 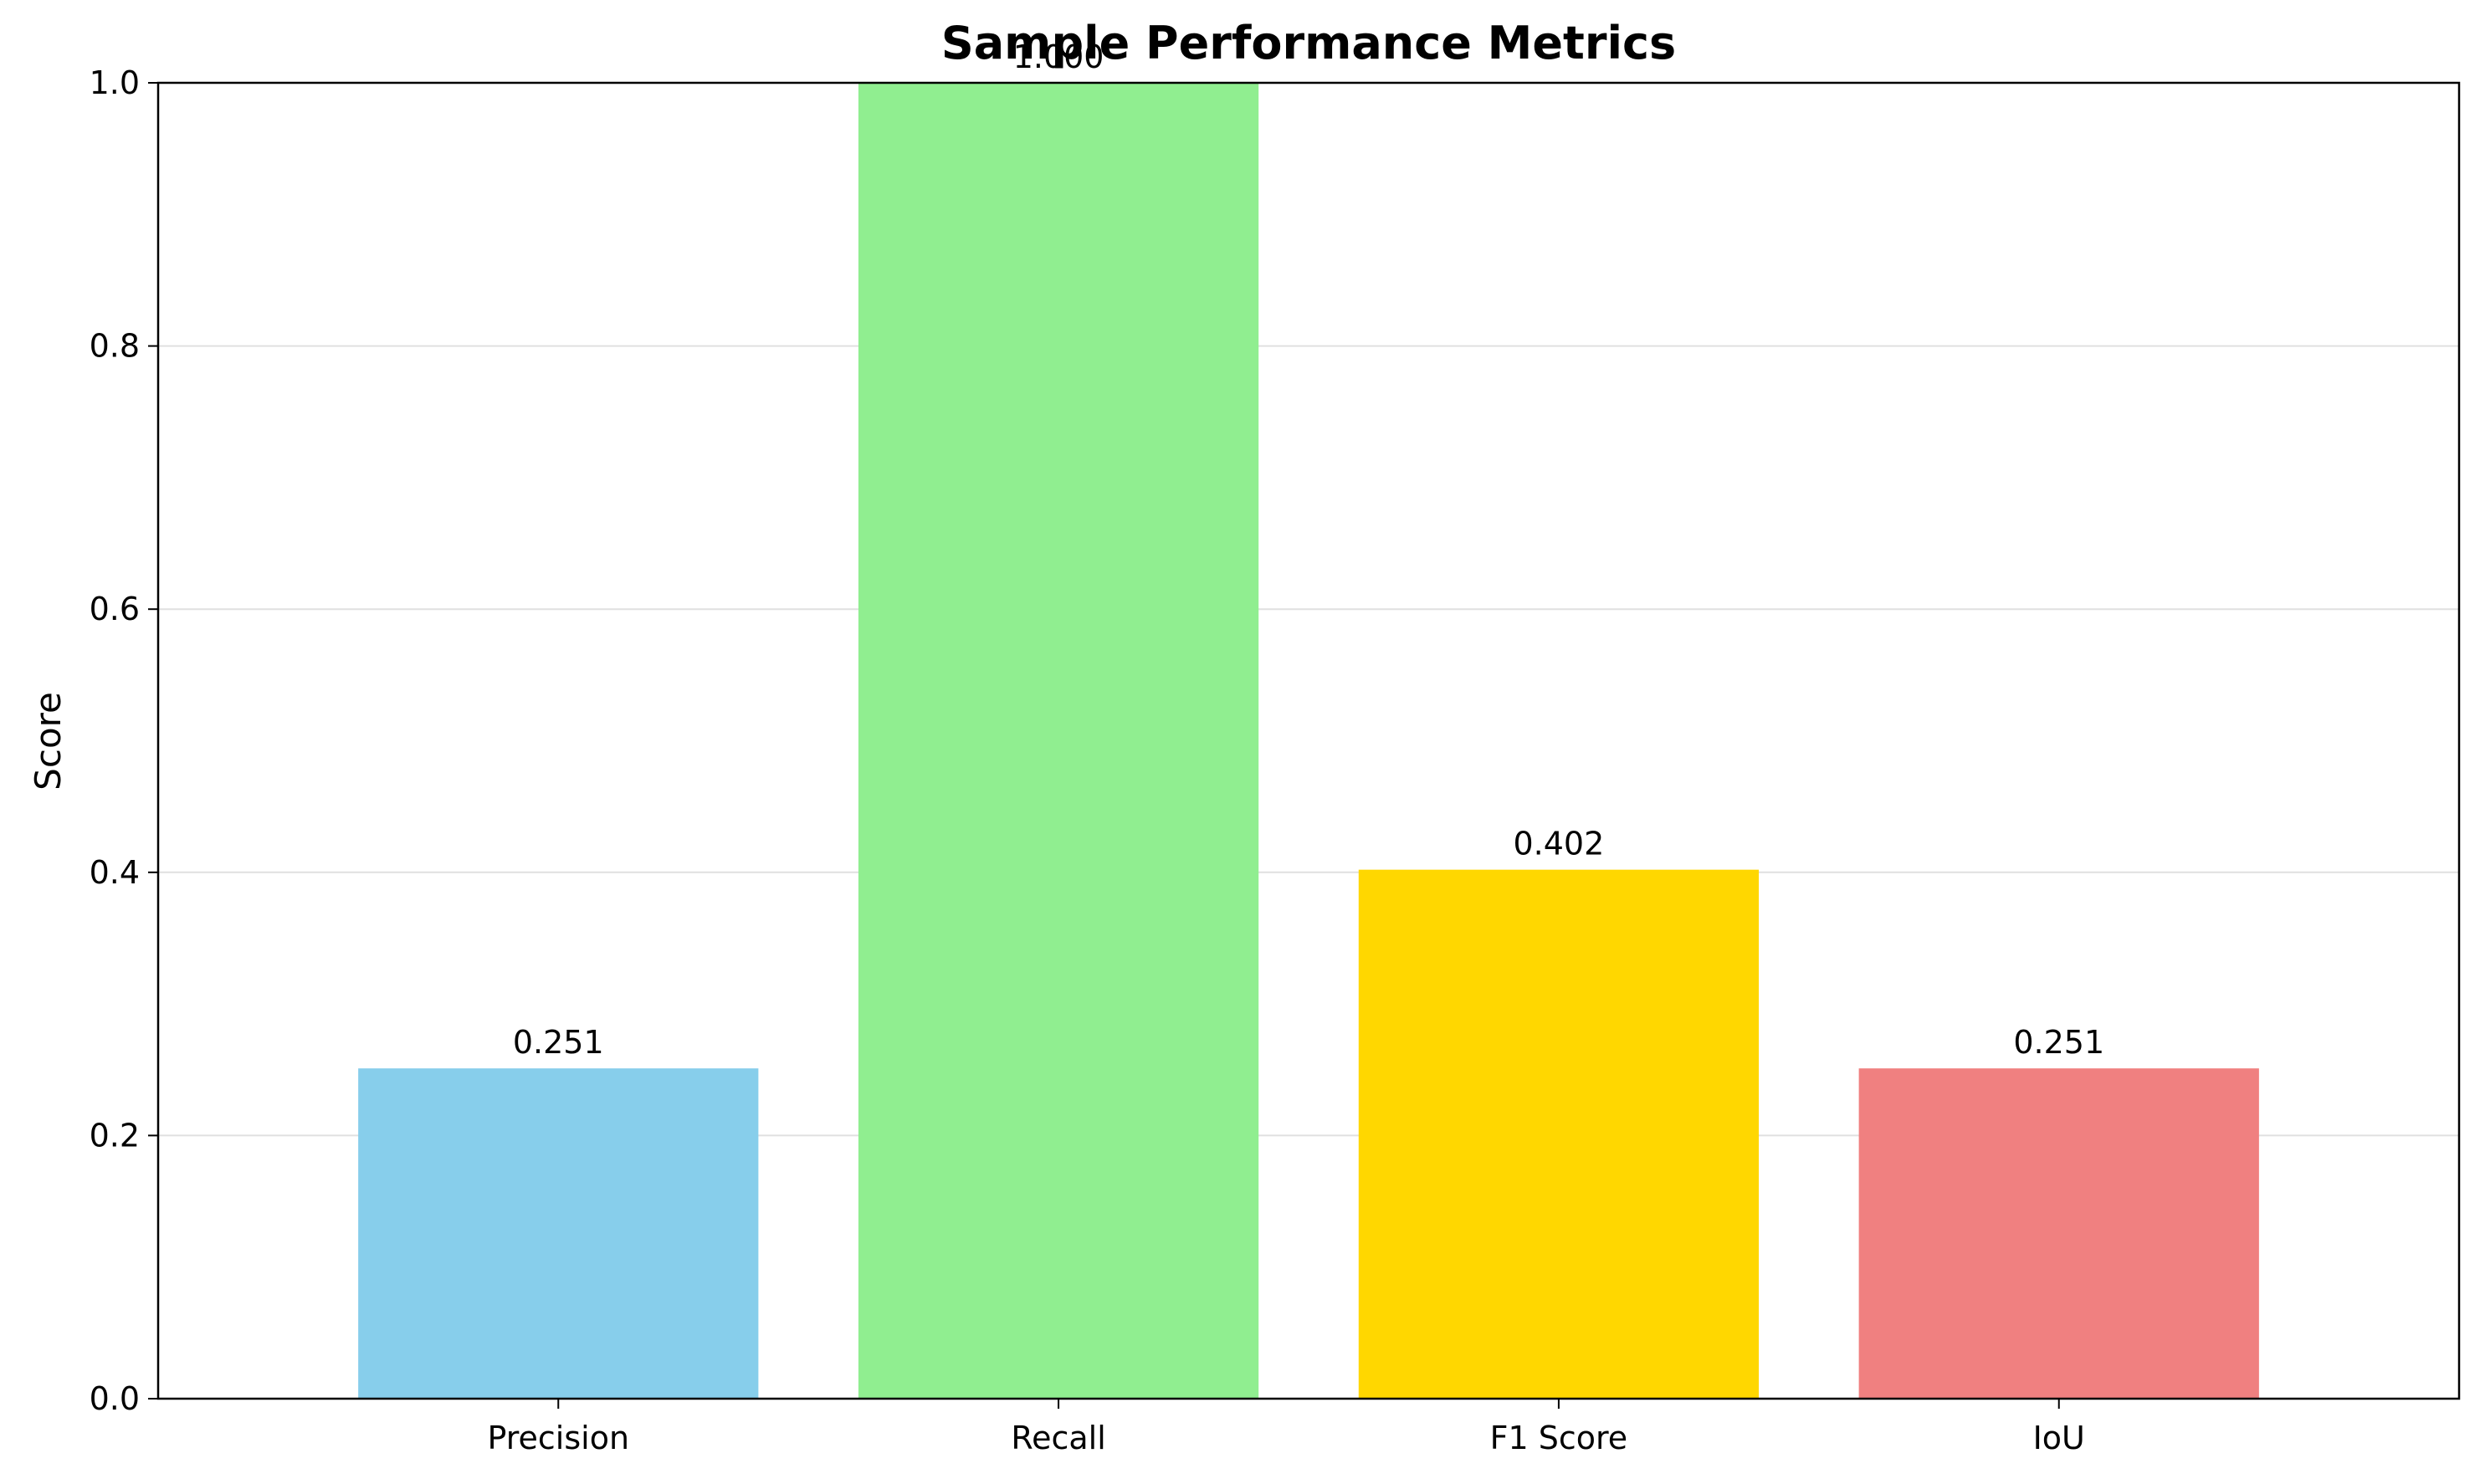 I want to click on bar-recall, so click(x=1058, y=741).